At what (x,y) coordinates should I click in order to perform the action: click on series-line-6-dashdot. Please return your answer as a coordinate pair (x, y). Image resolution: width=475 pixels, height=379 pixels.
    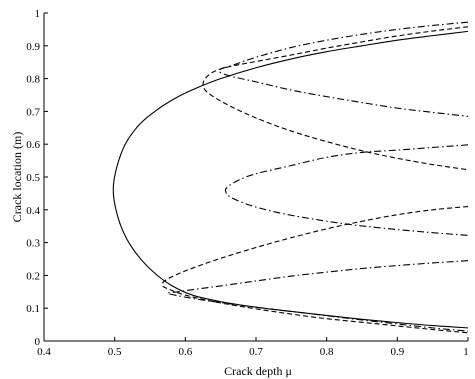
    Looking at the image, I should click on (318, 296).